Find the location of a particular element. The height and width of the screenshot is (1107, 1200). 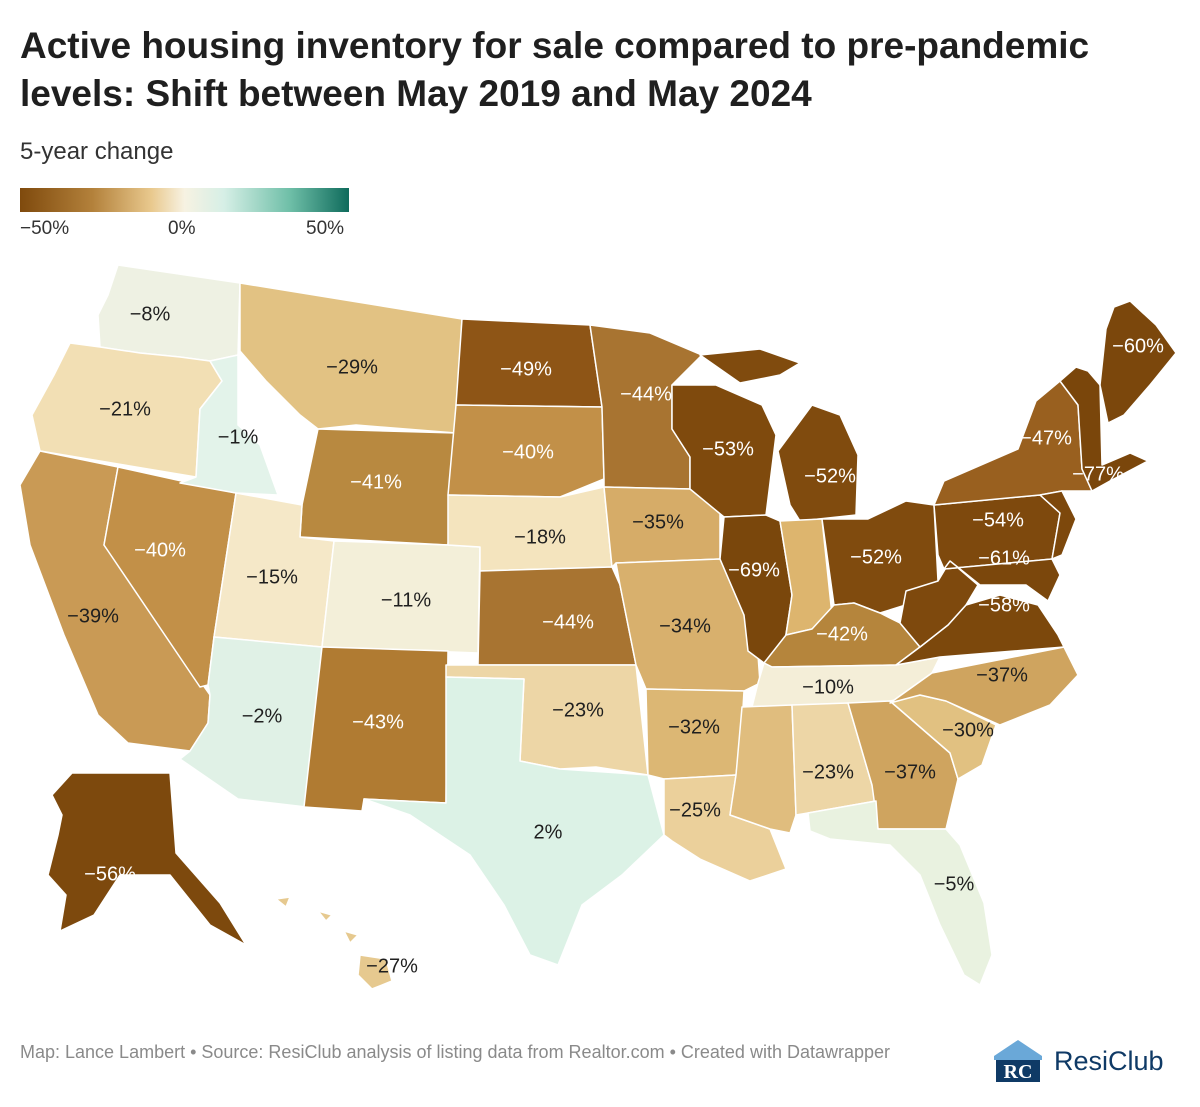

state-label-ny: −47% is located at coordinates (1046, 438).